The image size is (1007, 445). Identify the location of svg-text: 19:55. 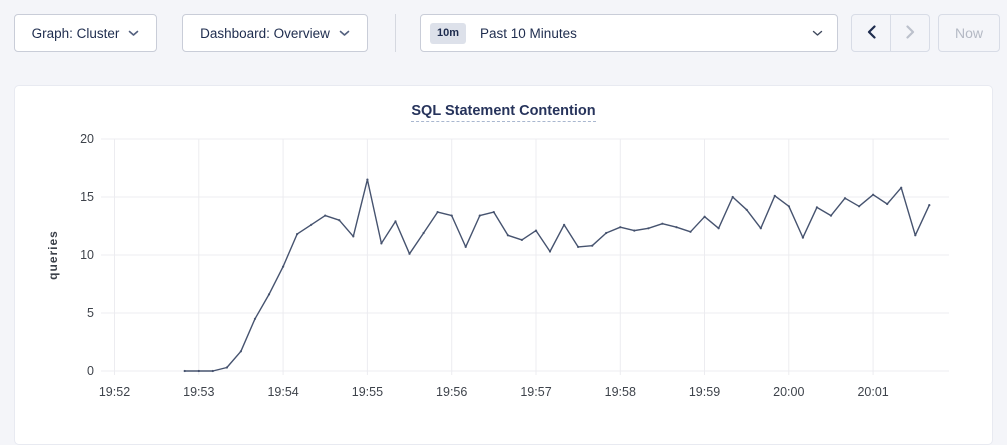
(367, 392).